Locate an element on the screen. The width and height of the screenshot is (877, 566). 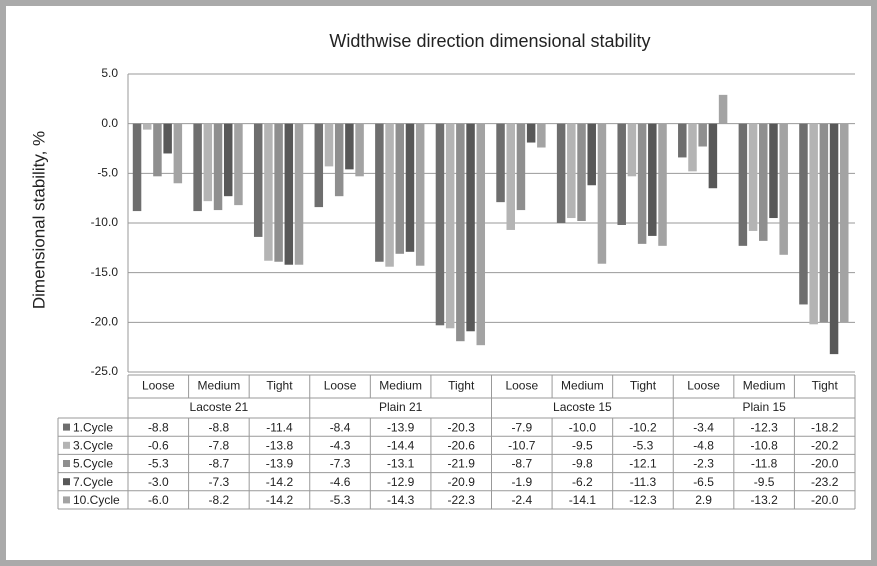
table-value: -13.1 is located at coordinates (401, 464).